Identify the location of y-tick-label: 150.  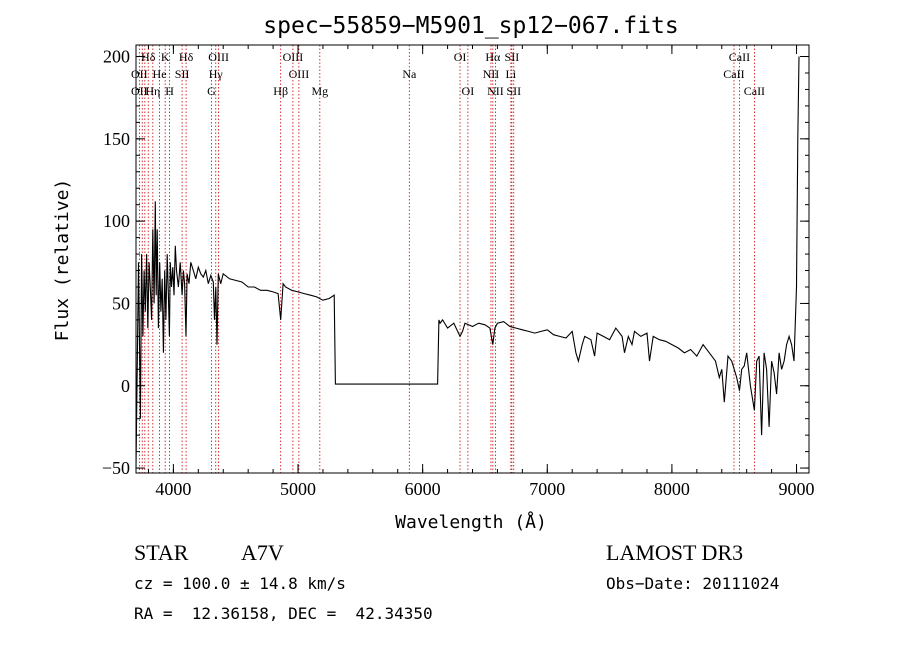
(116, 139).